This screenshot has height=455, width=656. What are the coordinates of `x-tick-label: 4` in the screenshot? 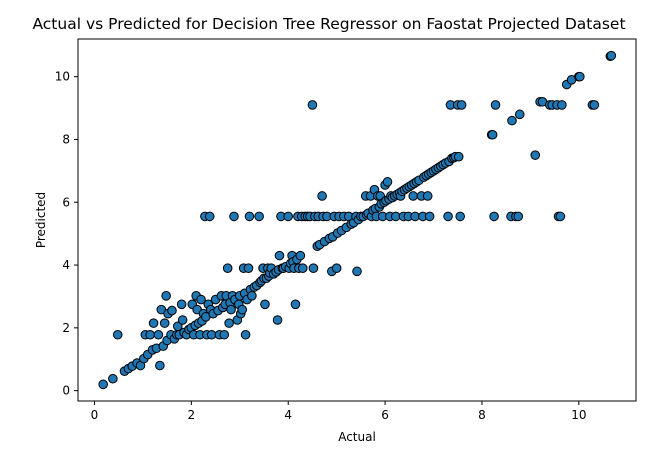 It's located at (288, 415).